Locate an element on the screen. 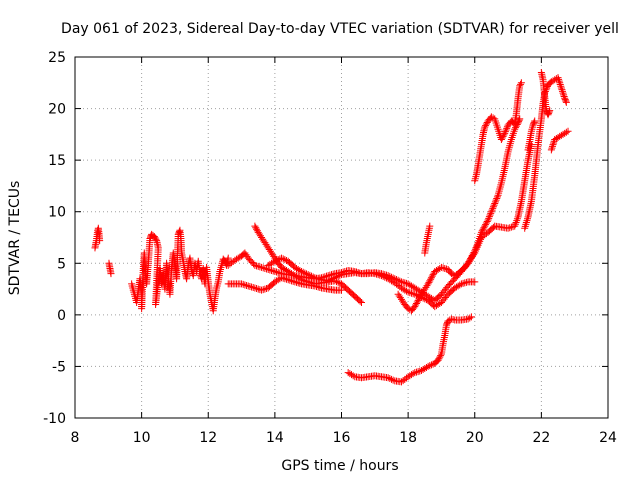  series-trace-G is located at coordinates (498, 132).